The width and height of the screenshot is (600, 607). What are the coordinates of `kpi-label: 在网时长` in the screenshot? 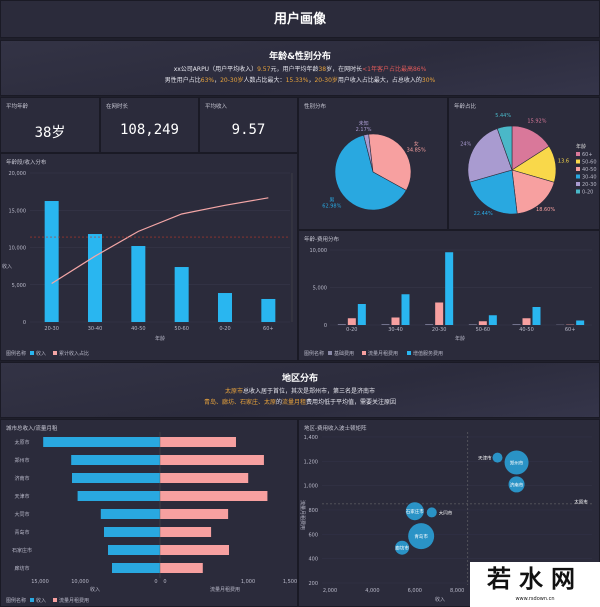 It's located at (117, 107).